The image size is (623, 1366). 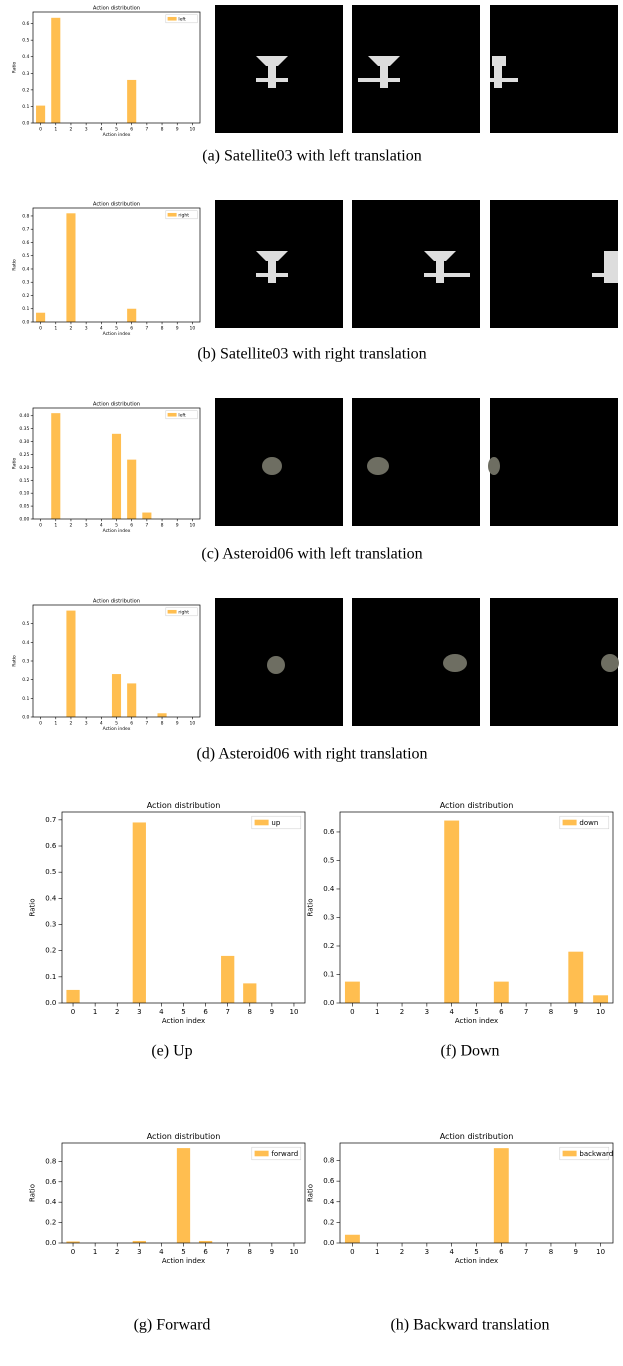 I want to click on y-tick-label: 0.05, so click(x=24, y=507).